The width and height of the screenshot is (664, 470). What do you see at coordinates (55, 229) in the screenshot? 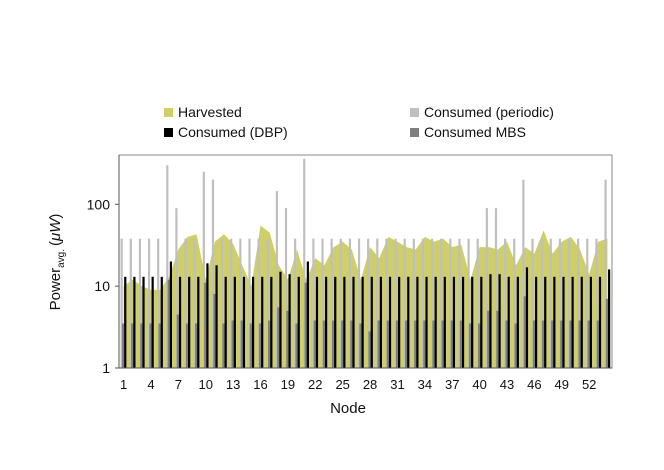
I see `y-axis-label-unit: μW` at bounding box center [55, 229].